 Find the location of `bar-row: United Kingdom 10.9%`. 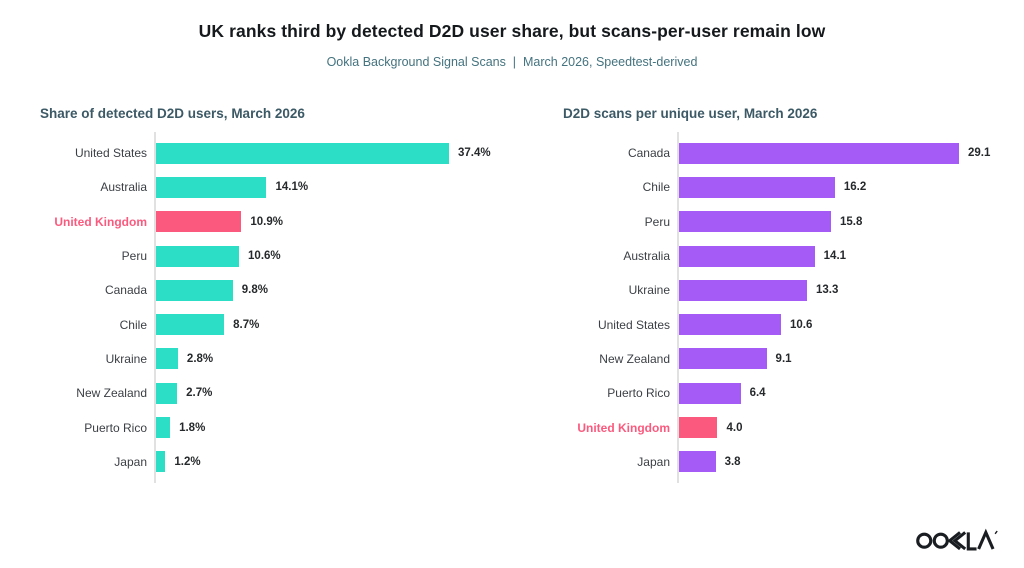

bar-row: United Kingdom 10.9% is located at coordinates (280, 222).